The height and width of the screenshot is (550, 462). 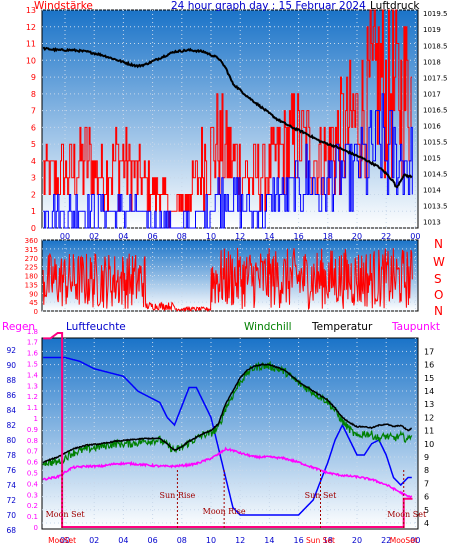 I want to click on p1-ytick-right-0: 1013, so click(x=432, y=223).